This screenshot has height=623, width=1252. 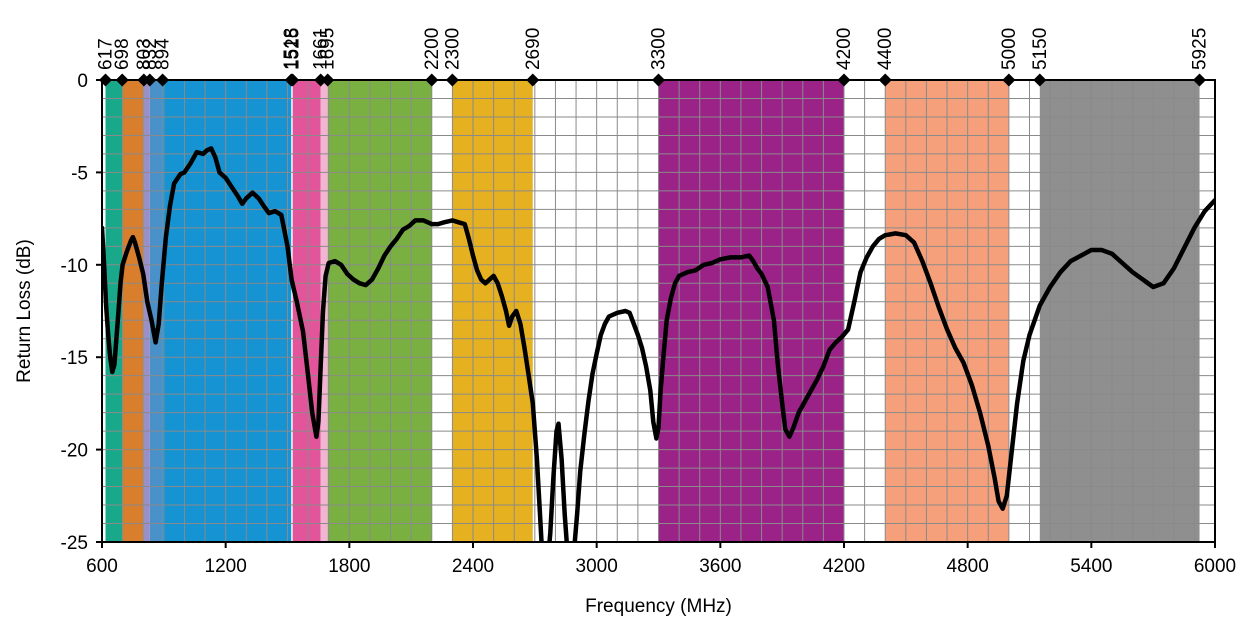 What do you see at coordinates (661, 566) in the screenshot?
I see `x-tick-labels: 600 1200 1800 2400 3000 3600 4200 4800 5400 6000` at bounding box center [661, 566].